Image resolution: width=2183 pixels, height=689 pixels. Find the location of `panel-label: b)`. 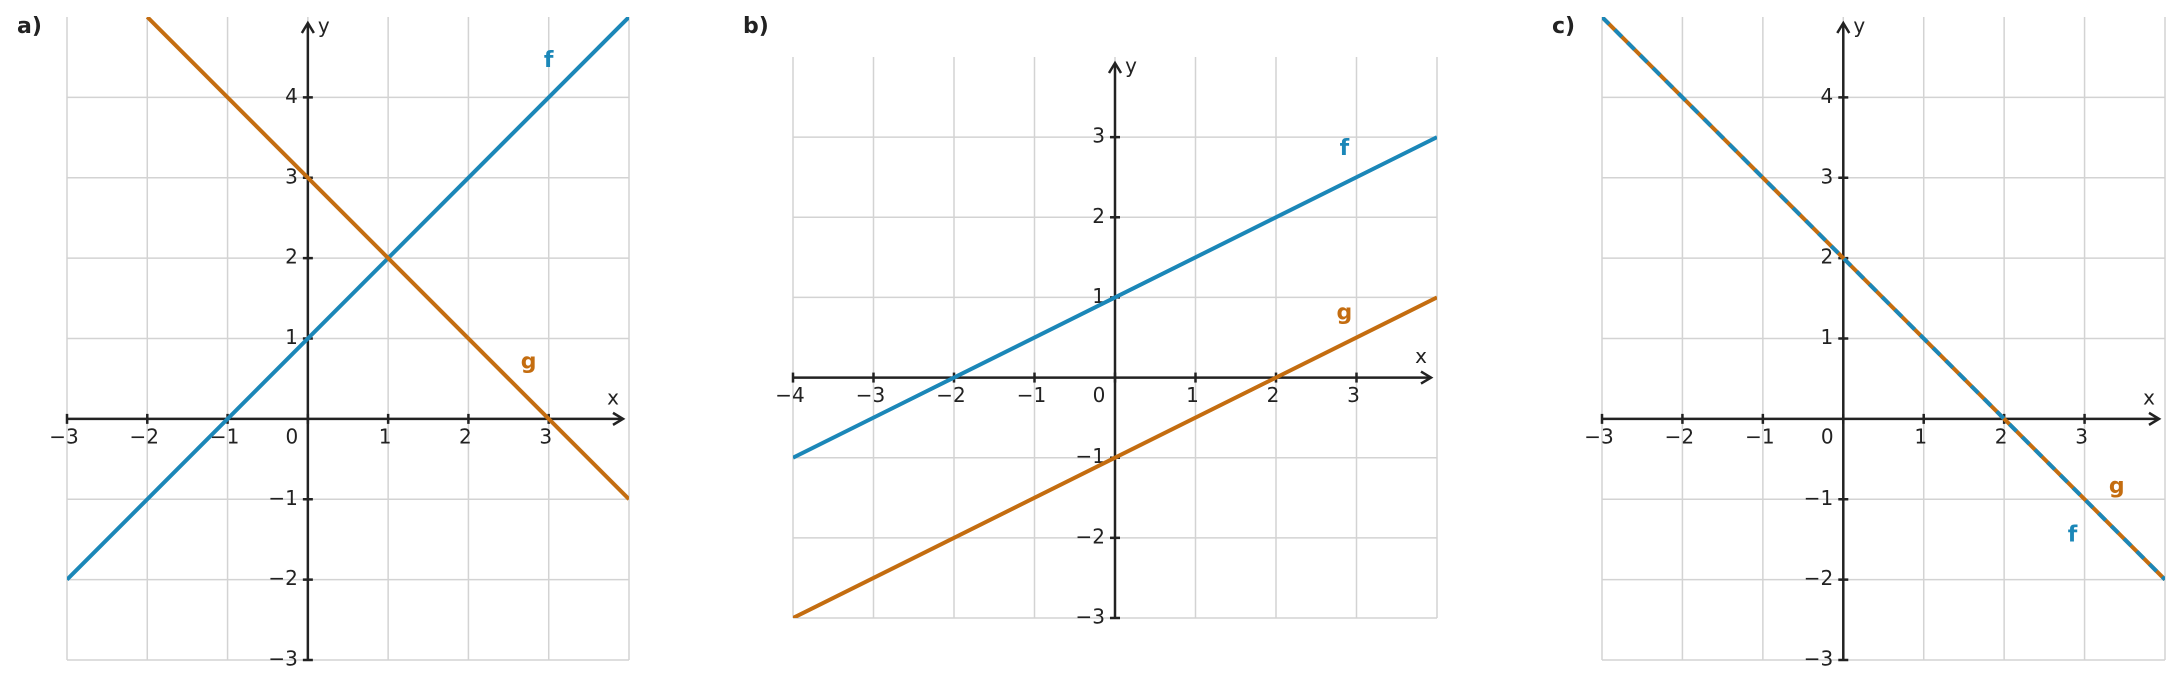

panel-label: b) is located at coordinates (756, 26).